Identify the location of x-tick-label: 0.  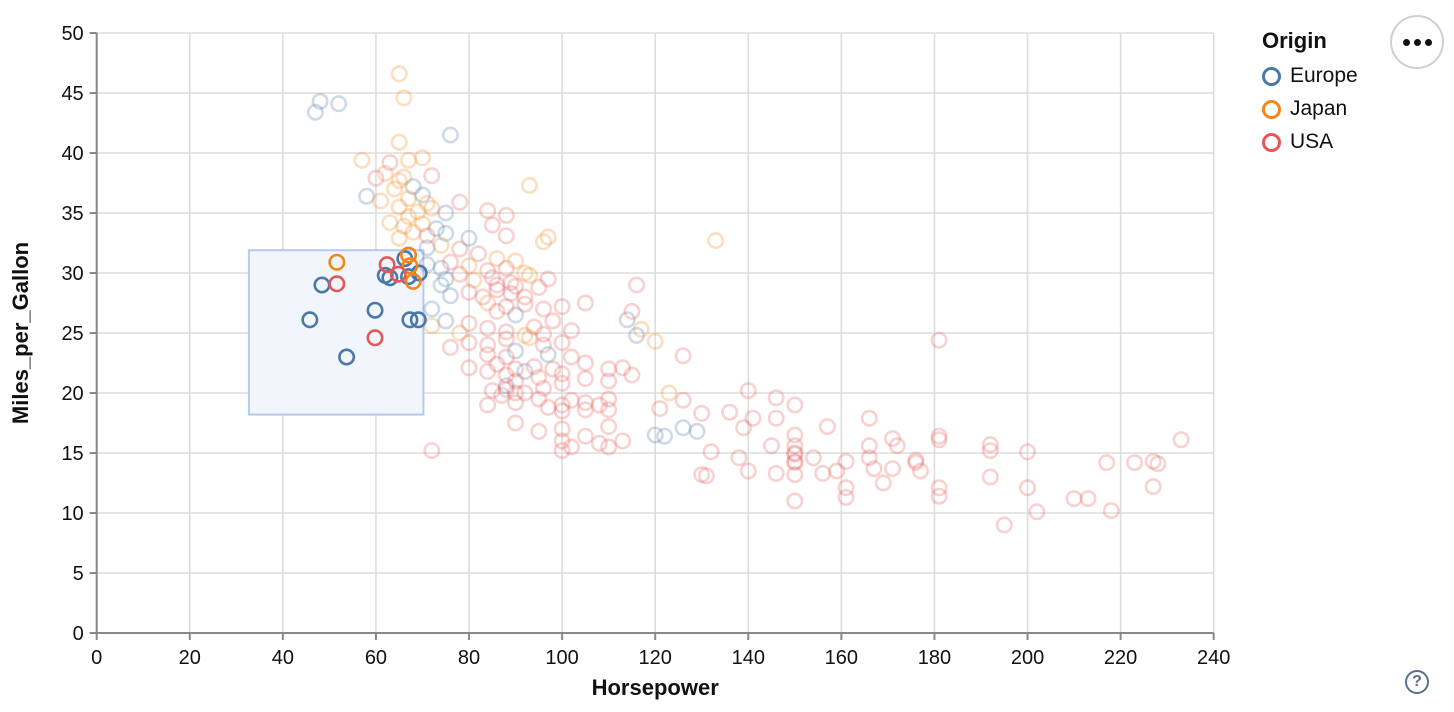
(96, 658).